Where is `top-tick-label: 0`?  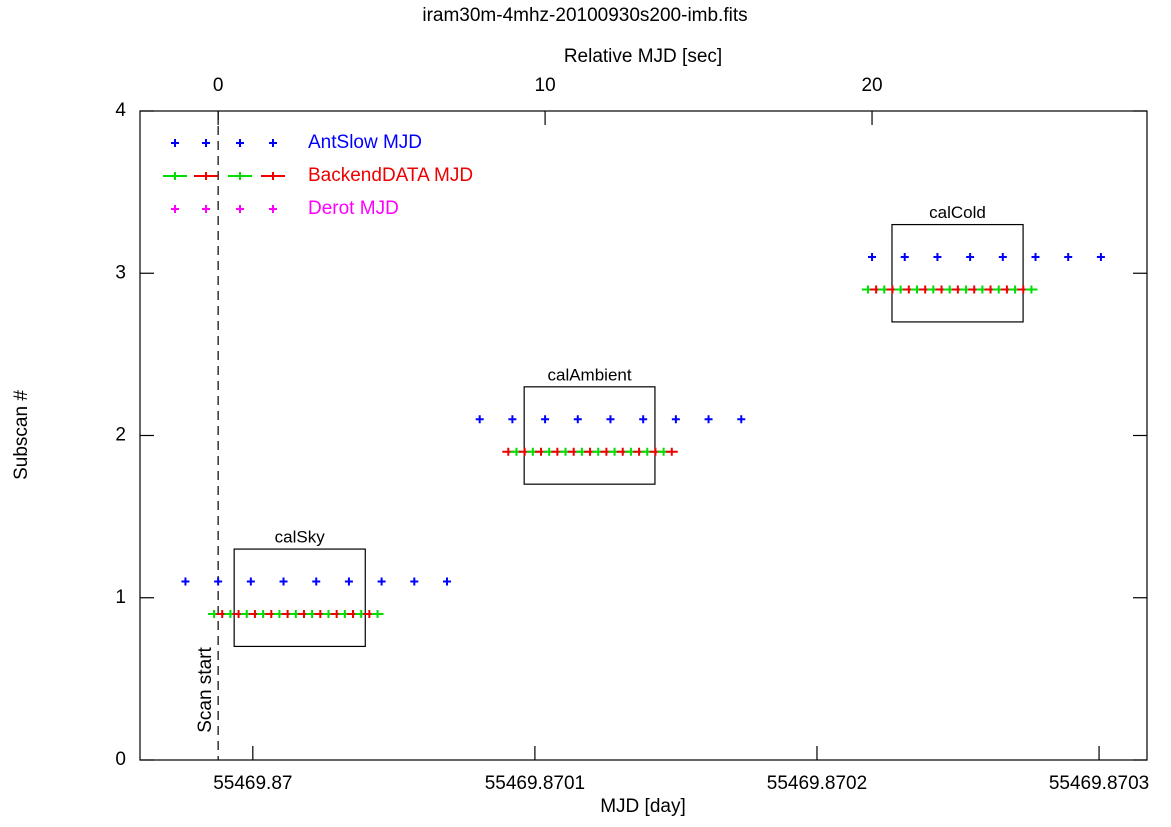 top-tick-label: 0 is located at coordinates (218, 85).